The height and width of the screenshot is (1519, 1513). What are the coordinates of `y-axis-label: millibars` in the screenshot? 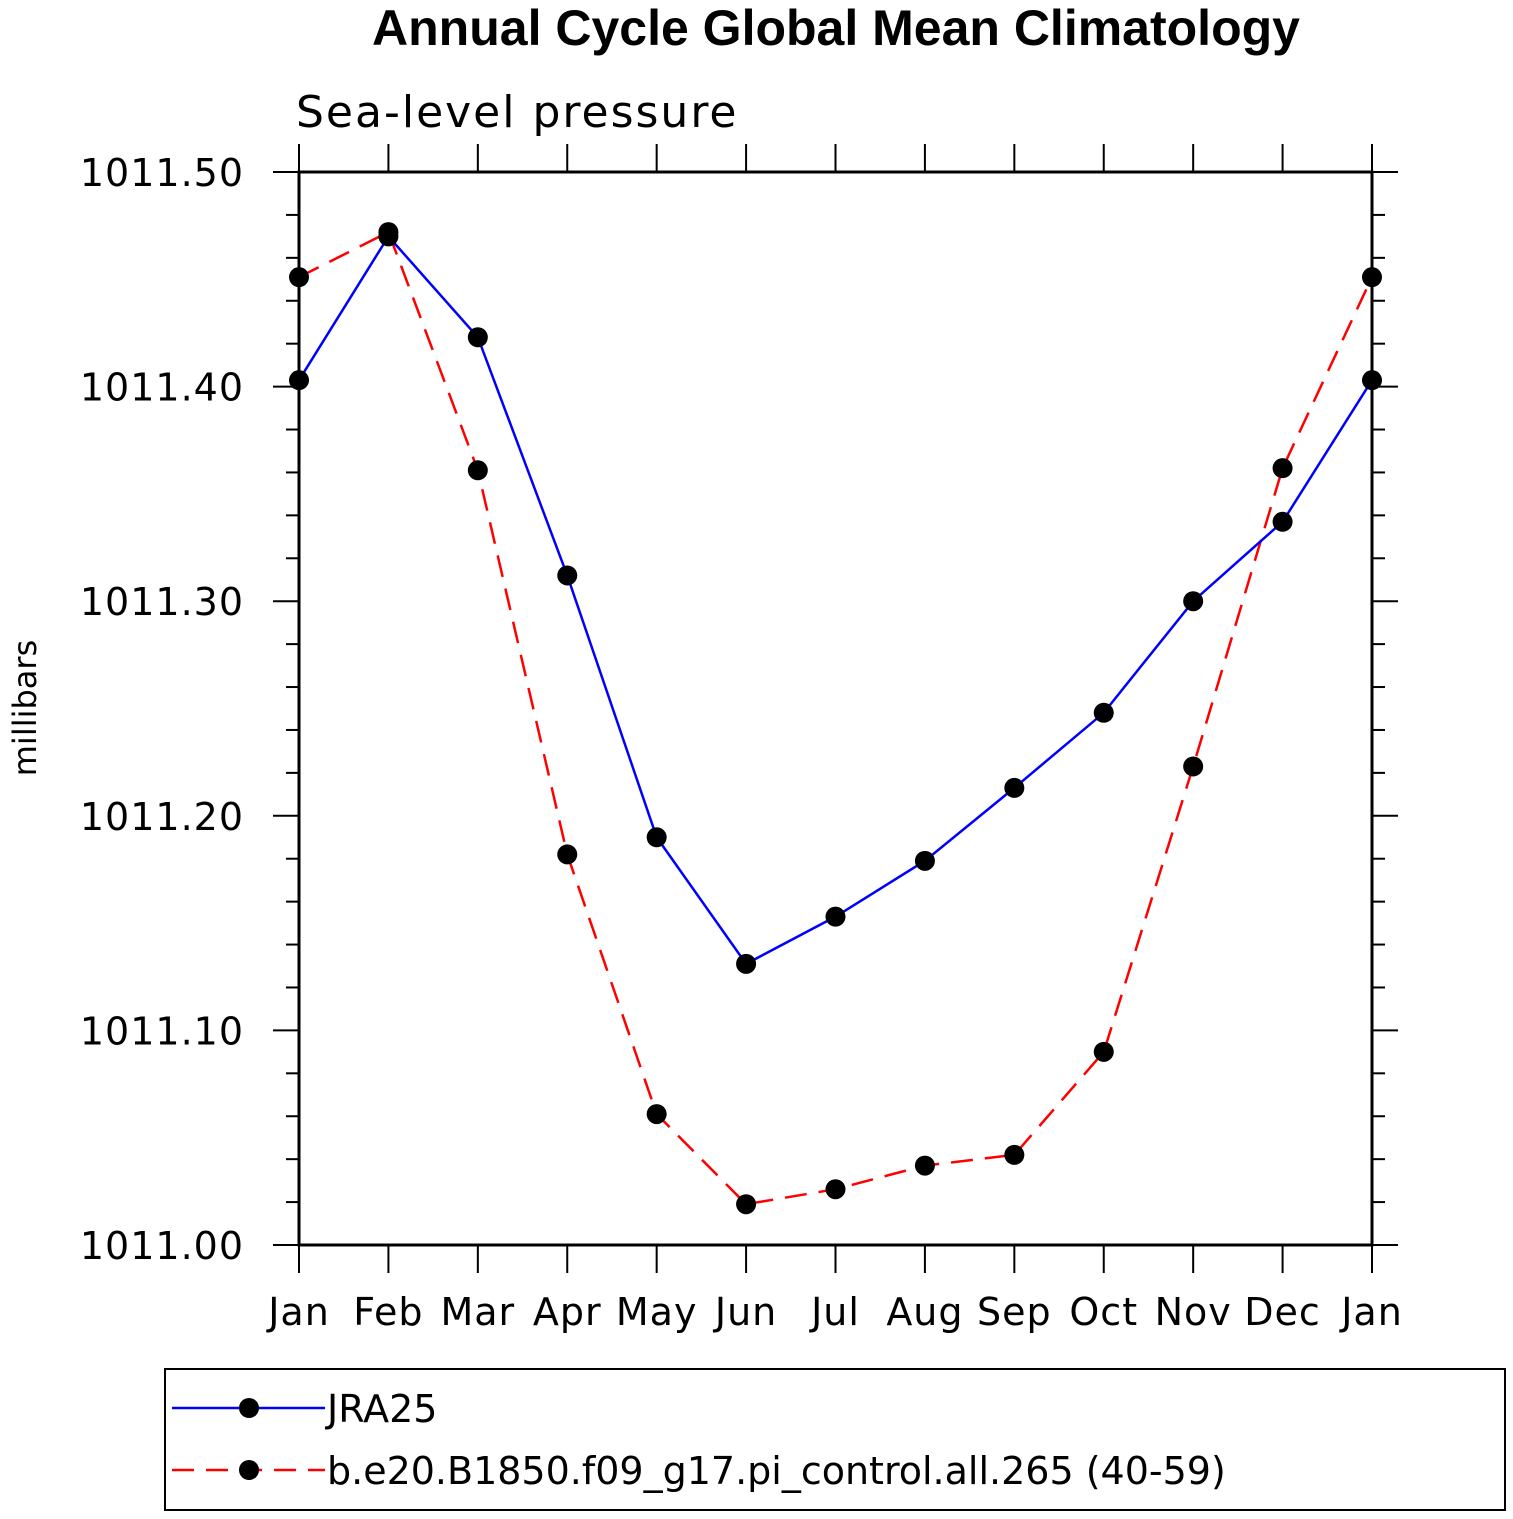 It's located at (25, 708).